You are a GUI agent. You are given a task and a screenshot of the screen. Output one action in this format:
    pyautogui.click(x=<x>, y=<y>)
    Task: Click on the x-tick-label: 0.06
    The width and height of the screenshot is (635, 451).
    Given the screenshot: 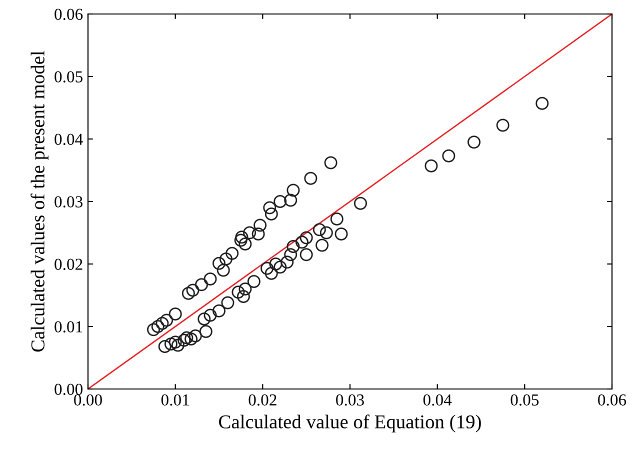 What is the action you would take?
    pyautogui.click(x=612, y=400)
    